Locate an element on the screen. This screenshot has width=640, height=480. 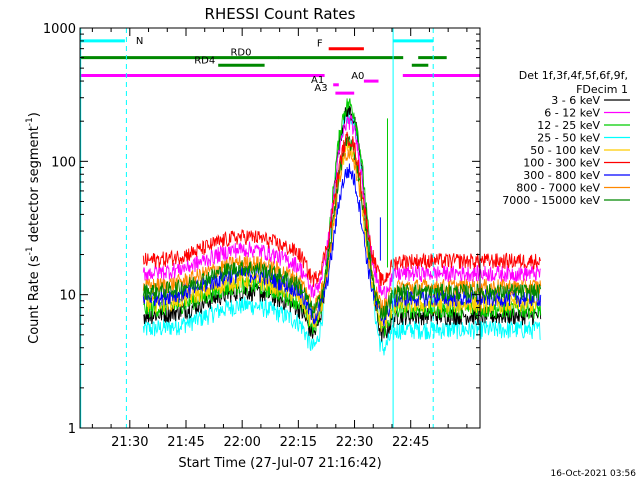
flag-label: A0 is located at coordinates (357, 76).